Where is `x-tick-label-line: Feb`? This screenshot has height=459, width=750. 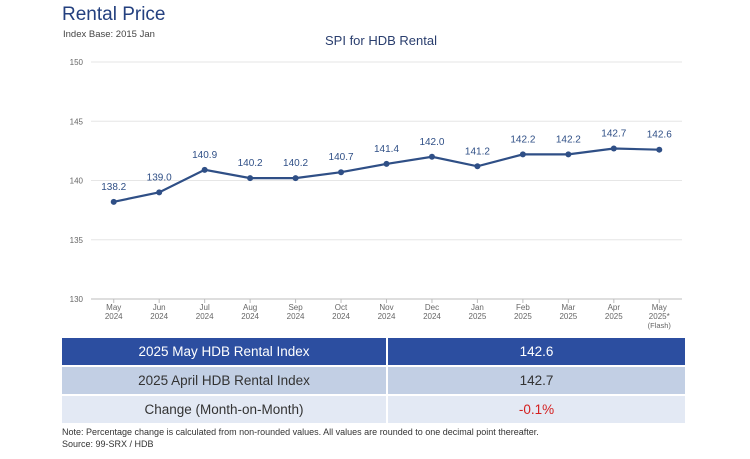
x-tick-label-line: Feb is located at coordinates (523, 307).